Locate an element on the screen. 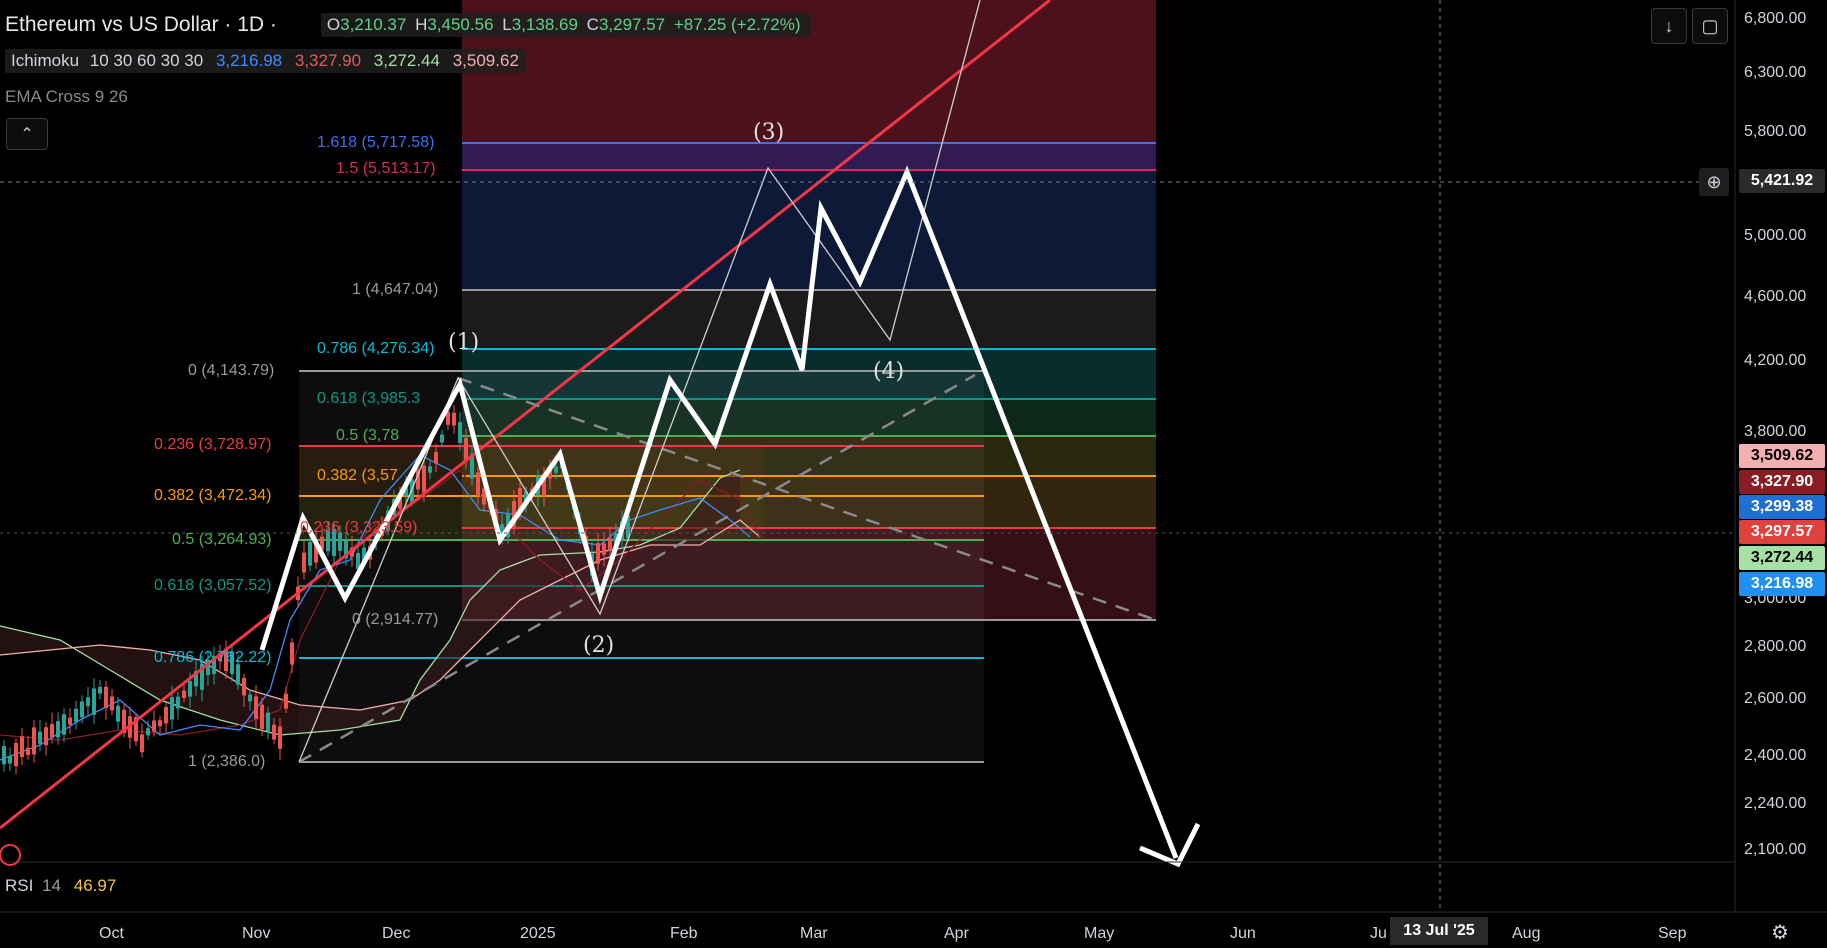 The height and width of the screenshot is (948, 1827). low-key: L is located at coordinates (507, 24).